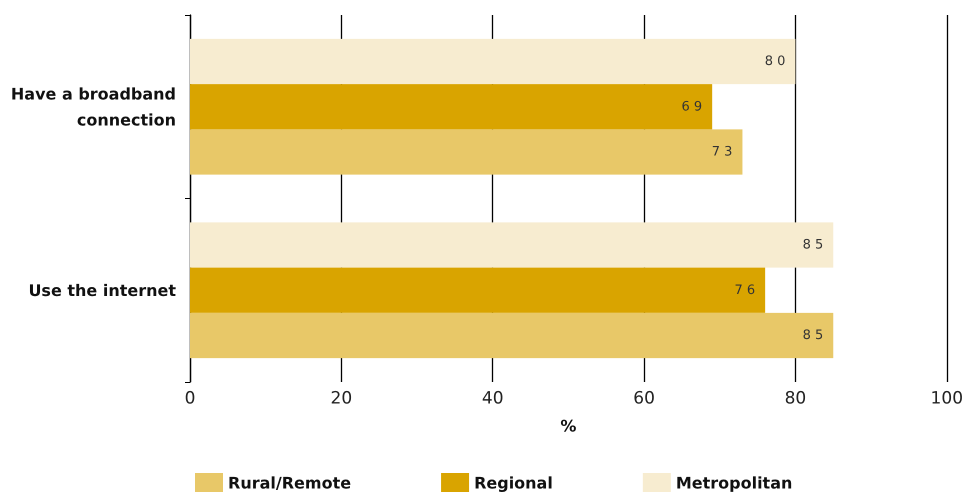  Describe the element at coordinates (734, 483) in the screenshot. I see `legend-label: Metropolitan` at that location.